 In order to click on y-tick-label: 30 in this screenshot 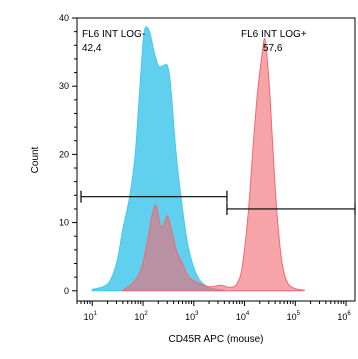, I will do `click(64, 86)`.